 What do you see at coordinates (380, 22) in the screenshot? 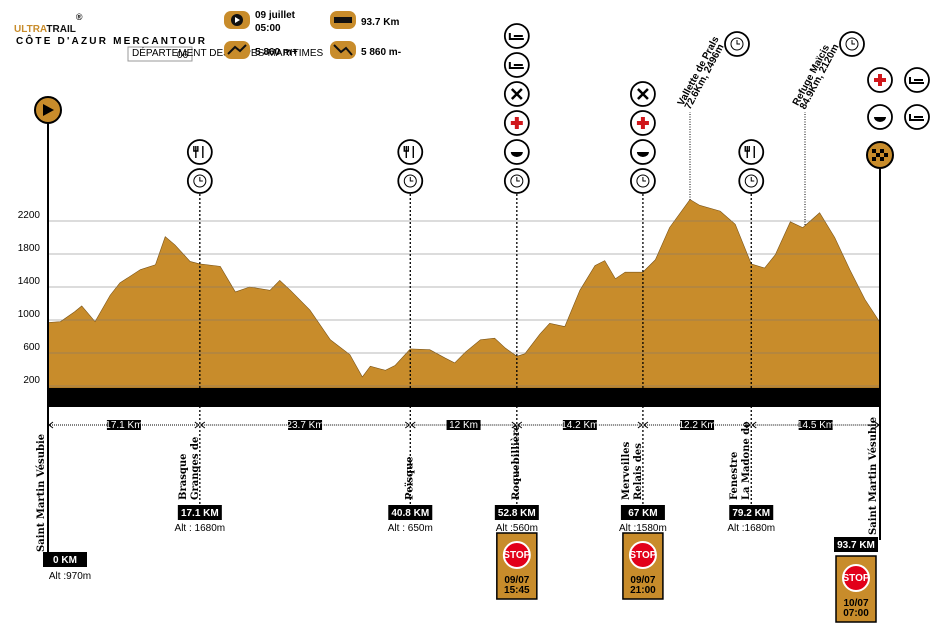
I see `distance: 93.7 Km` at bounding box center [380, 22].